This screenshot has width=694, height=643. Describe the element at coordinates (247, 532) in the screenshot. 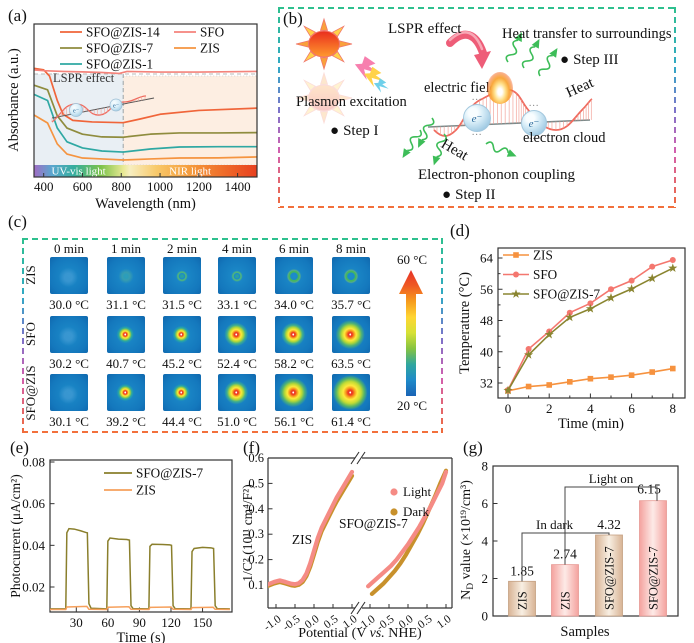

I see `y-axis-label: 1/C² (10¹¹ cm⁴/F²)` at that location.